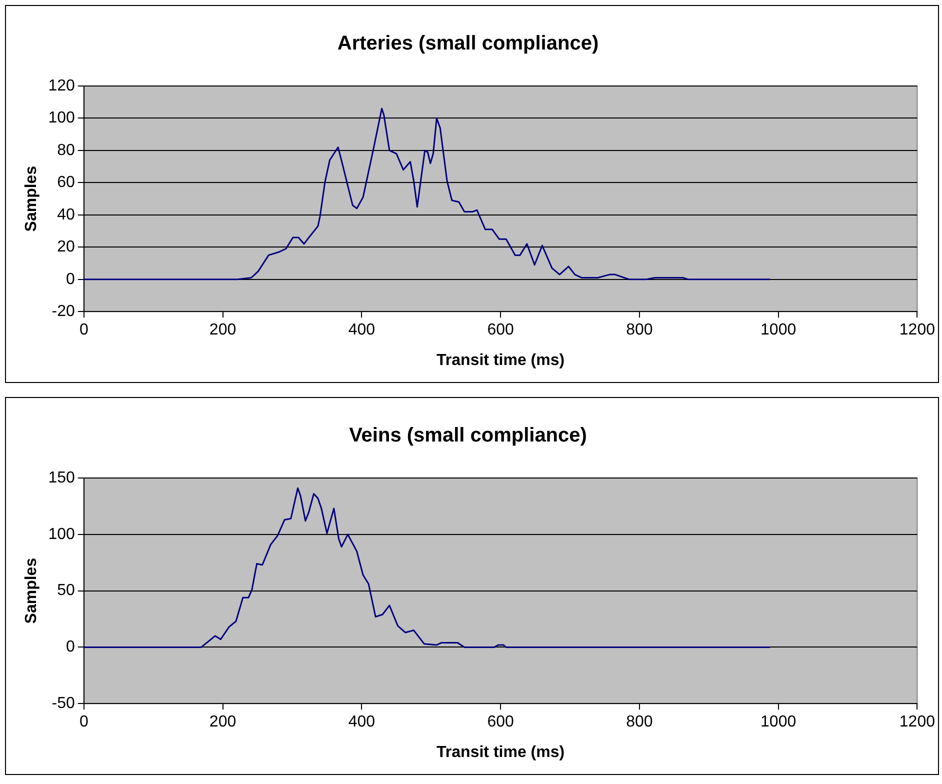 This screenshot has width=942, height=784. Describe the element at coordinates (66, 591) in the screenshot. I see `y-tick-label: 50` at that location.